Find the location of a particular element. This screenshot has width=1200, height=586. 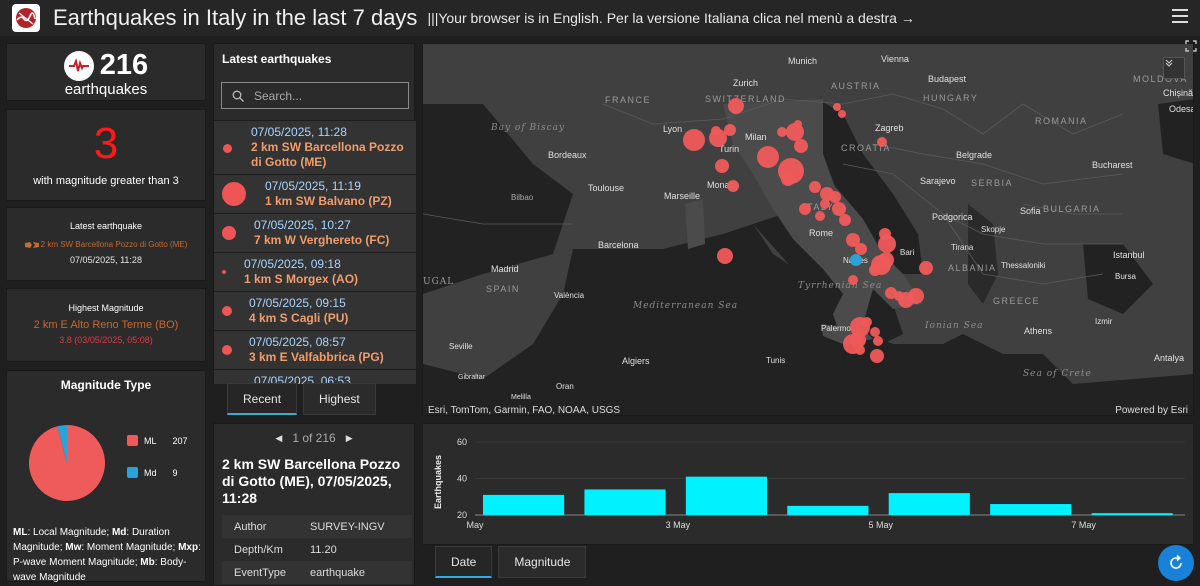

bar-chart: 20 40 60 May 3 May 5 May 7 May Earthquakes is located at coordinates (809, 485).